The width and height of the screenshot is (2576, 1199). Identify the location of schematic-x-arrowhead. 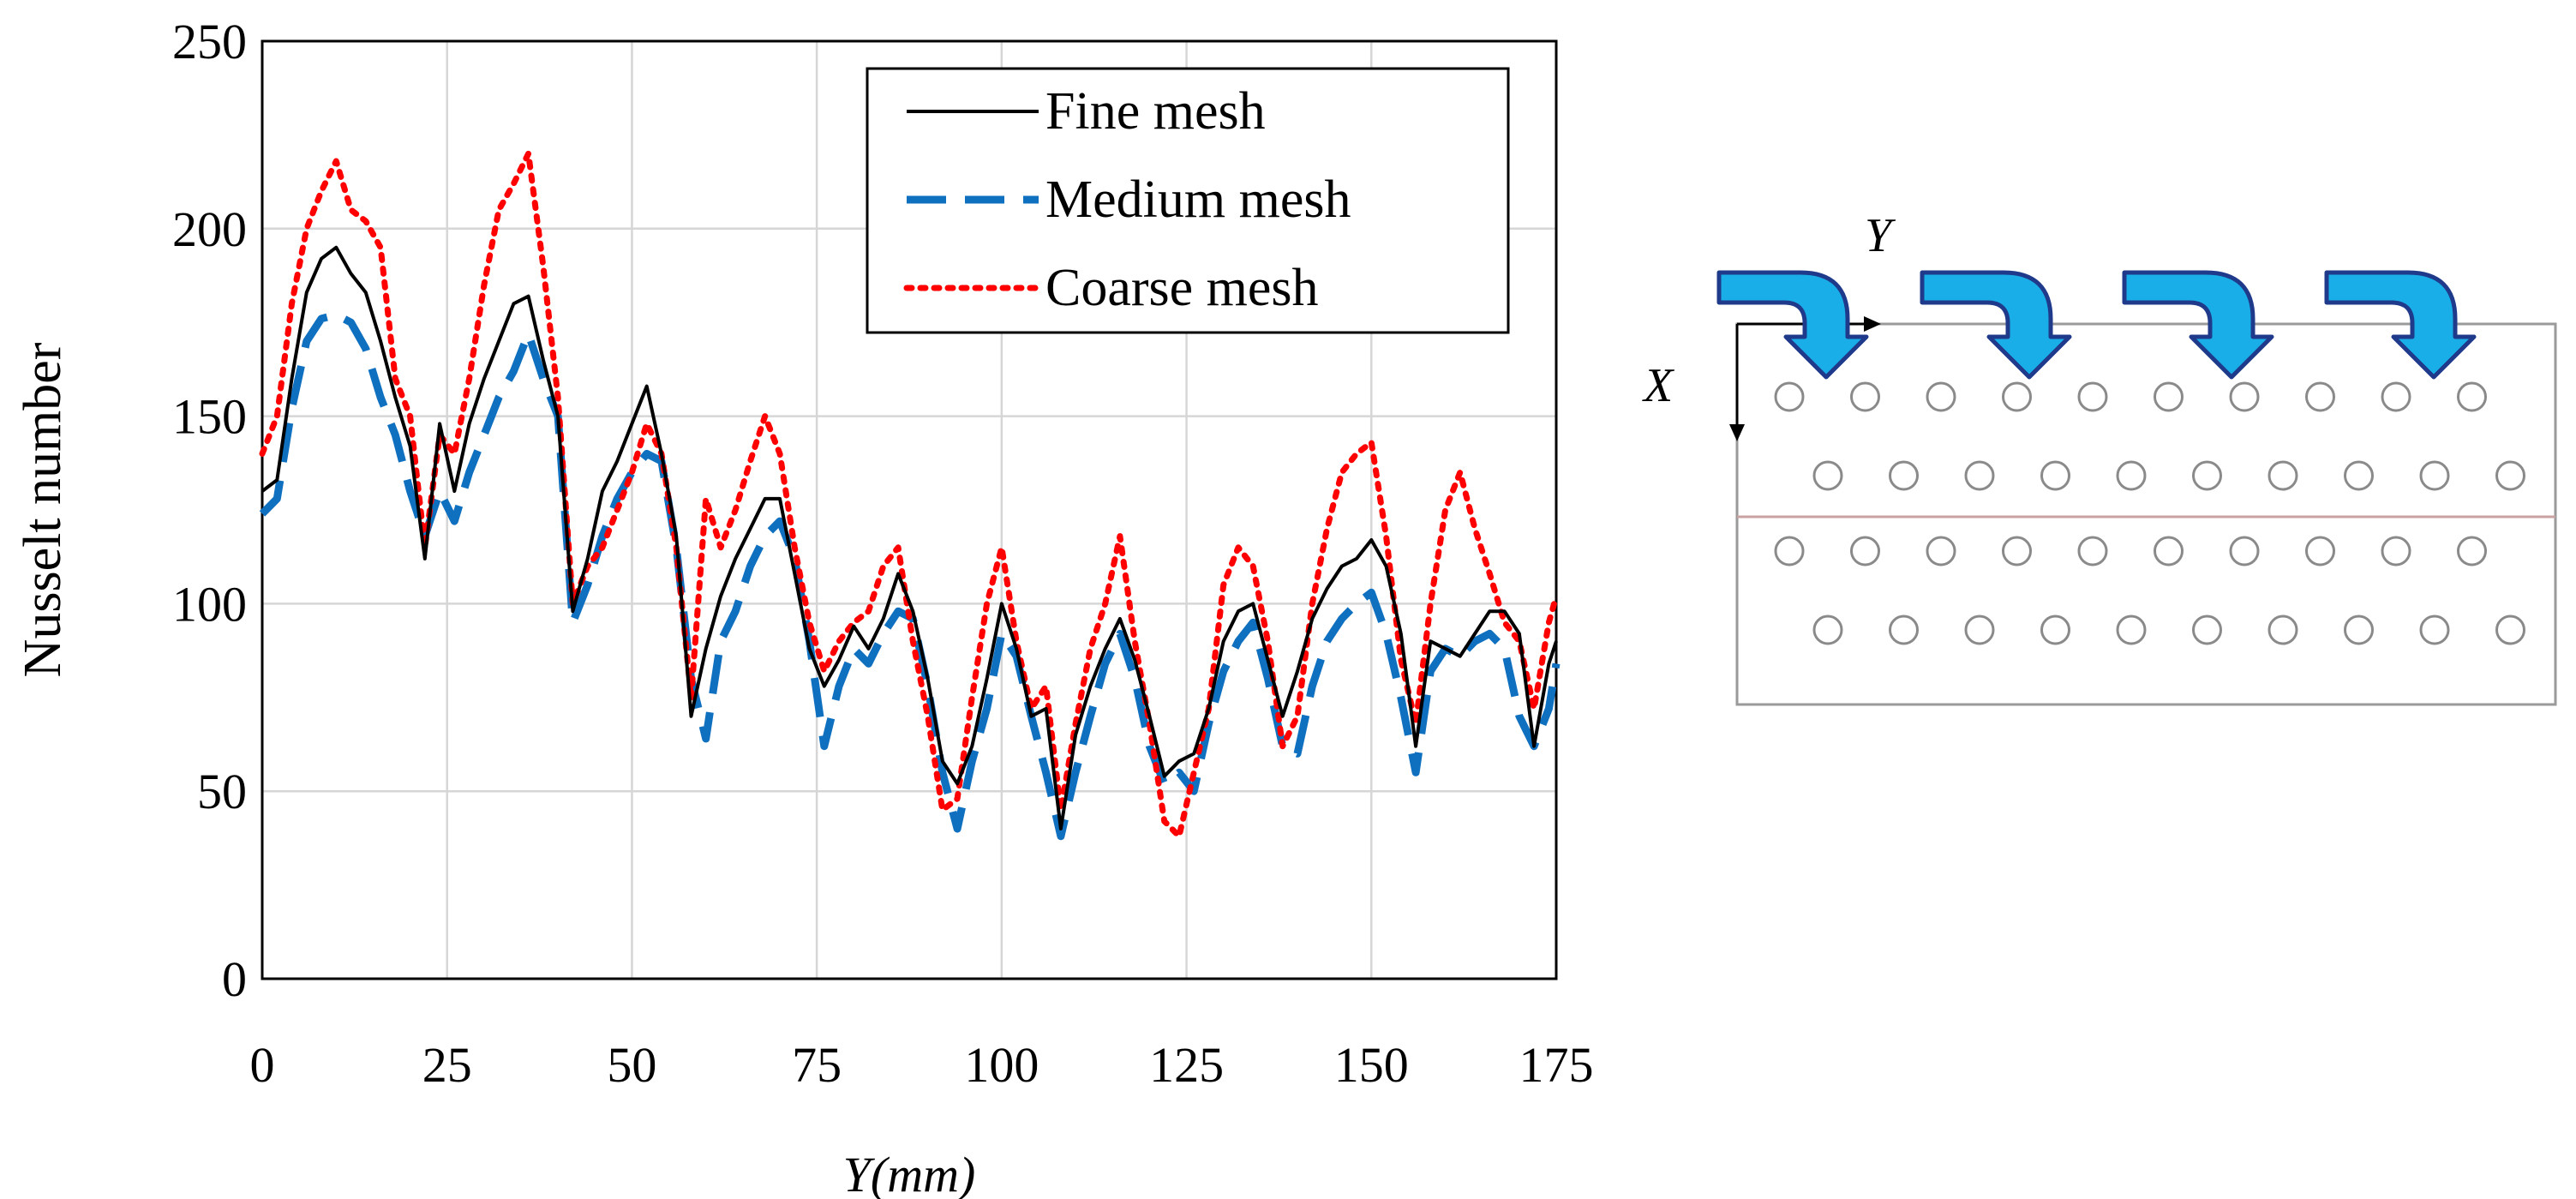
(1737, 433).